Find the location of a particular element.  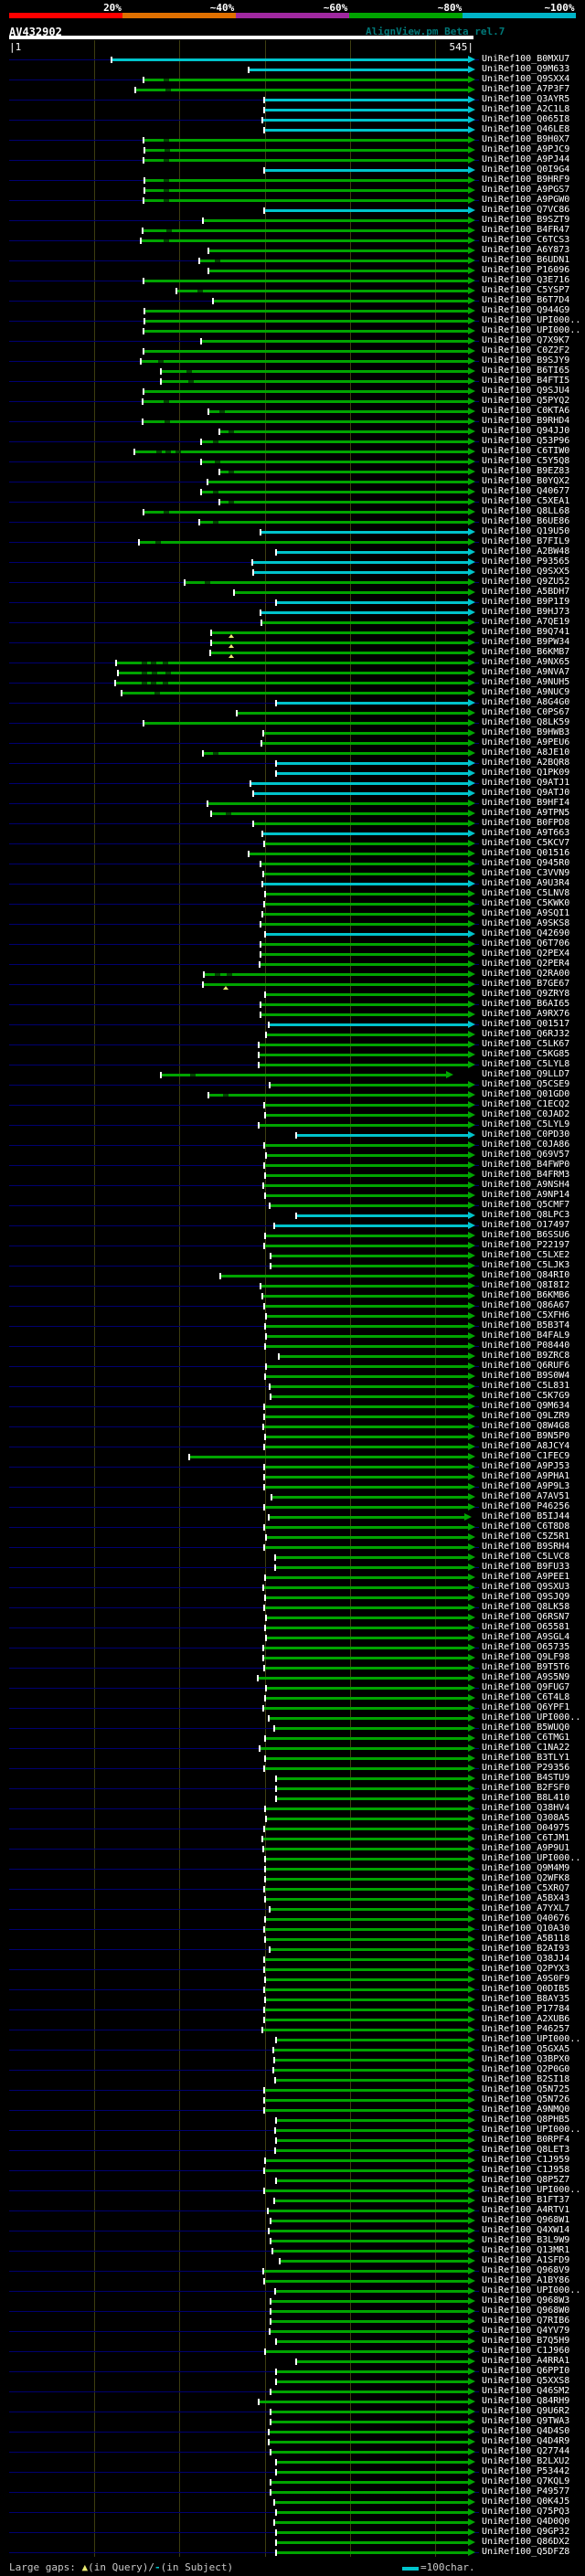

hit-label: UniRef100_O04975 is located at coordinates (526, 1828).